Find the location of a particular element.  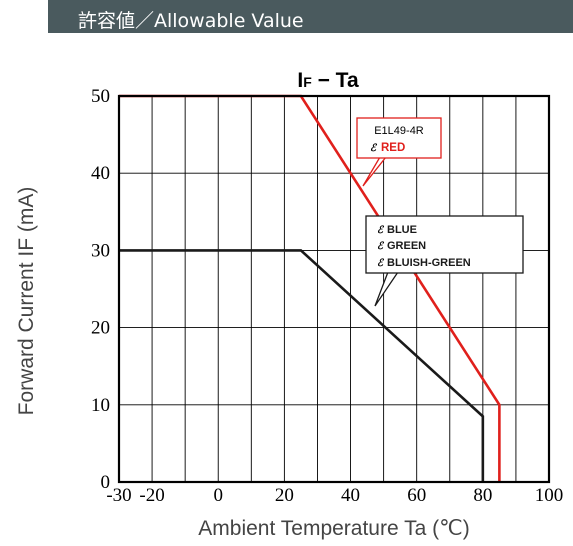

x-tick-labels: -30 -20 0 20 40 60 80 100 is located at coordinates (334, 495).